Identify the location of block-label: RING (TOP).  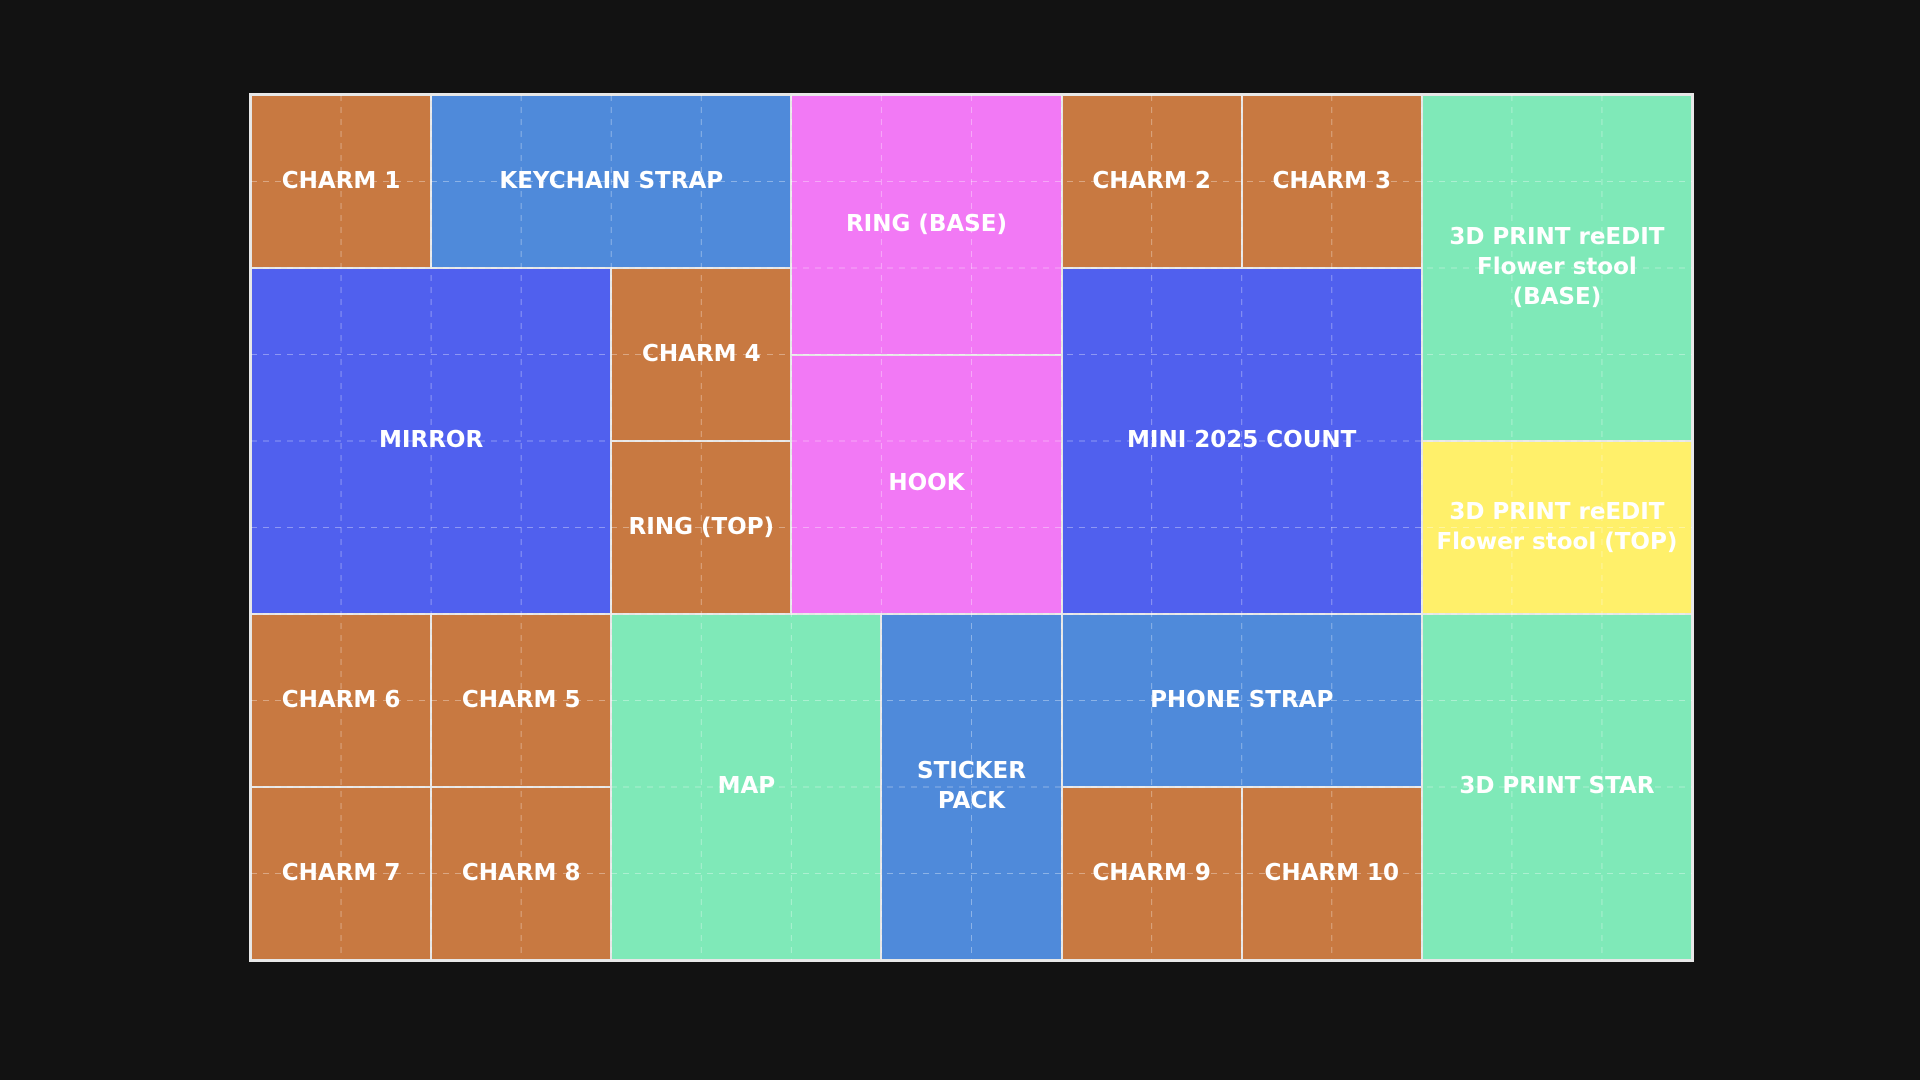
(701, 526).